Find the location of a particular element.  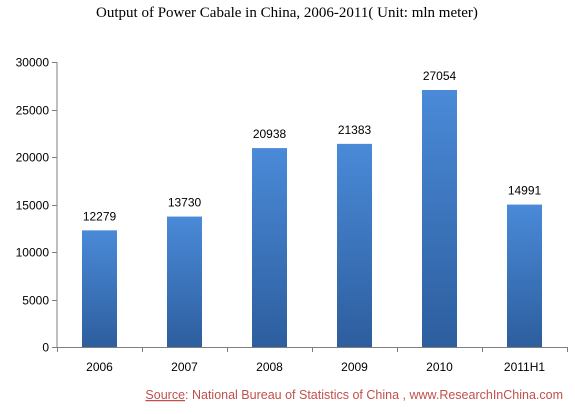

data-label: 14991 is located at coordinates (525, 191).